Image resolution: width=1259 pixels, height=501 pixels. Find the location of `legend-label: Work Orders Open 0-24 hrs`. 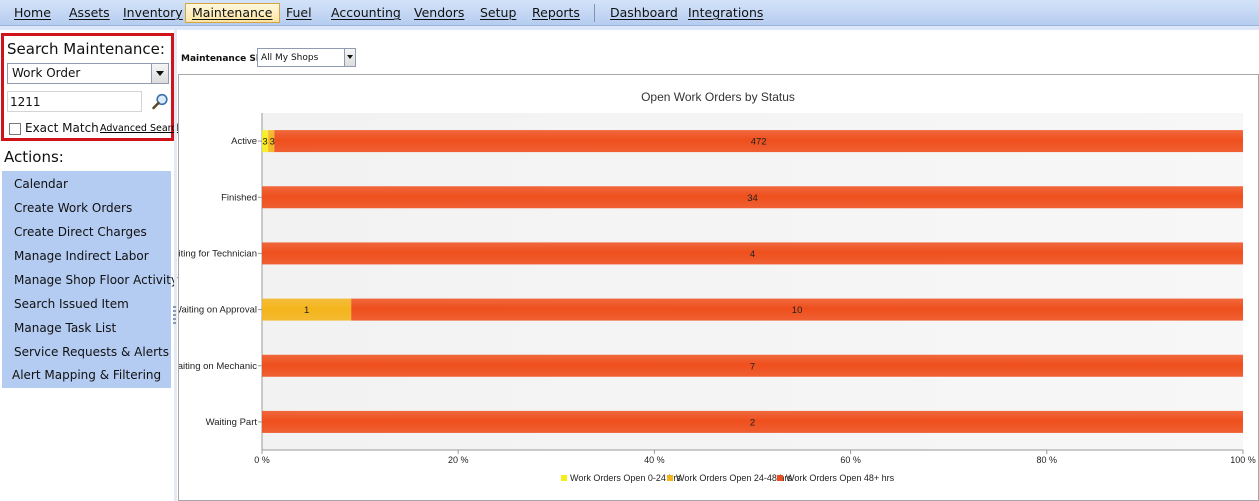

legend-label: Work Orders Open 0-24 hrs is located at coordinates (625, 478).